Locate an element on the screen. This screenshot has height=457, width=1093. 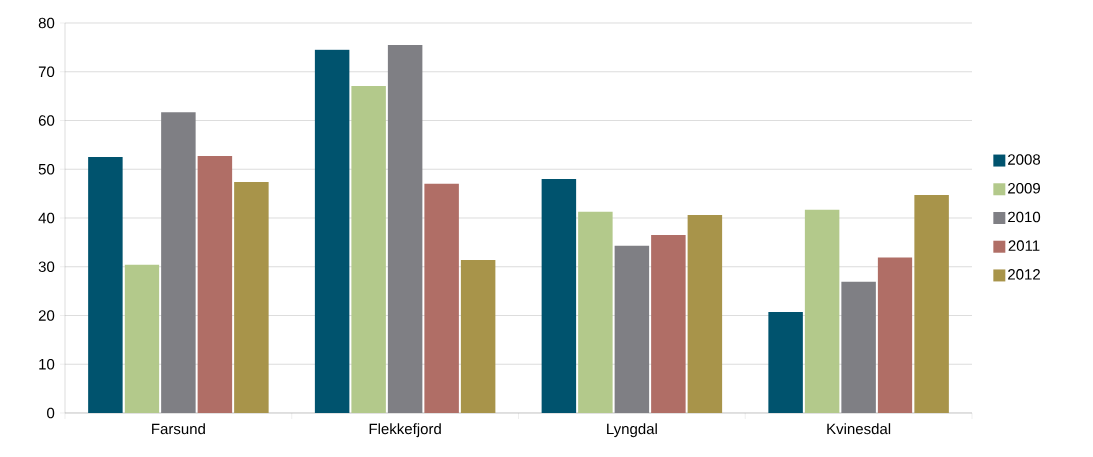
y-tick-label: 40 is located at coordinates (46, 218).